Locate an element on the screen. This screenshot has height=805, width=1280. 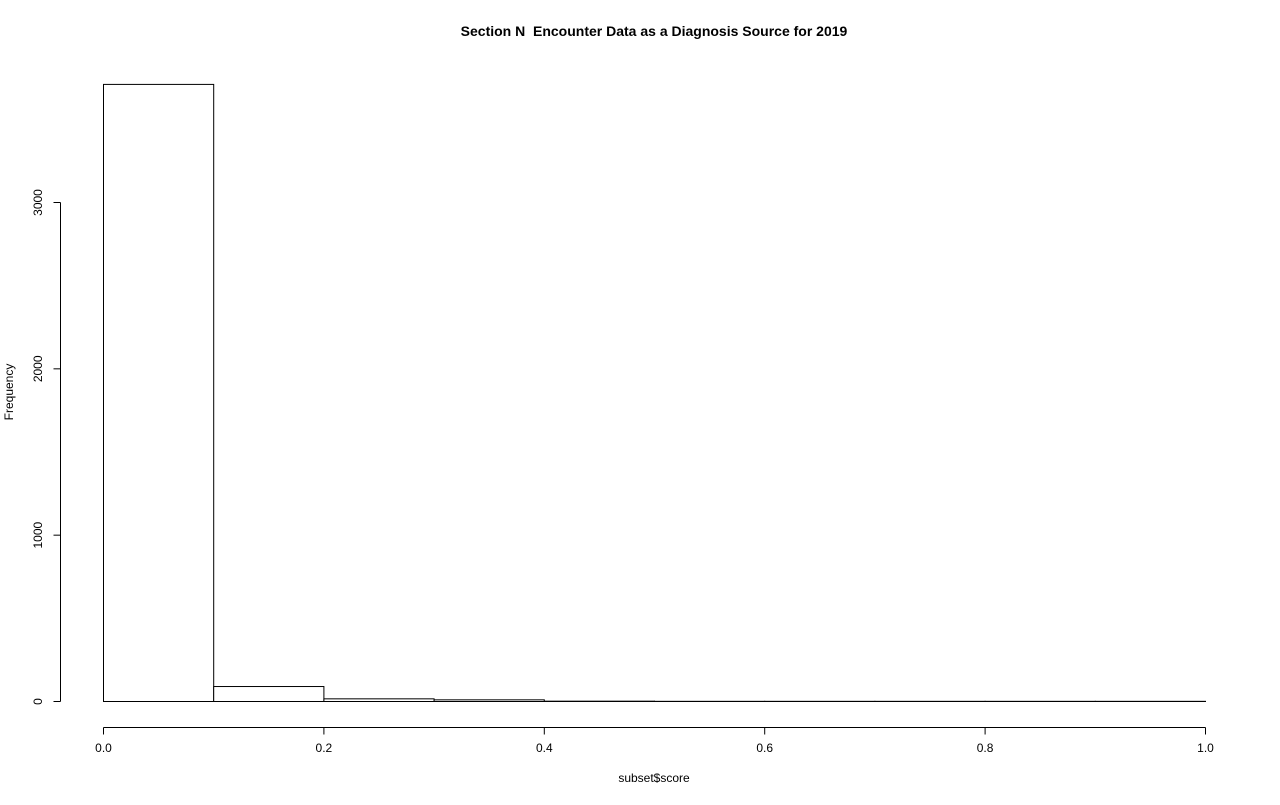
y-axis-label: Frequency is located at coordinates (9, 392).